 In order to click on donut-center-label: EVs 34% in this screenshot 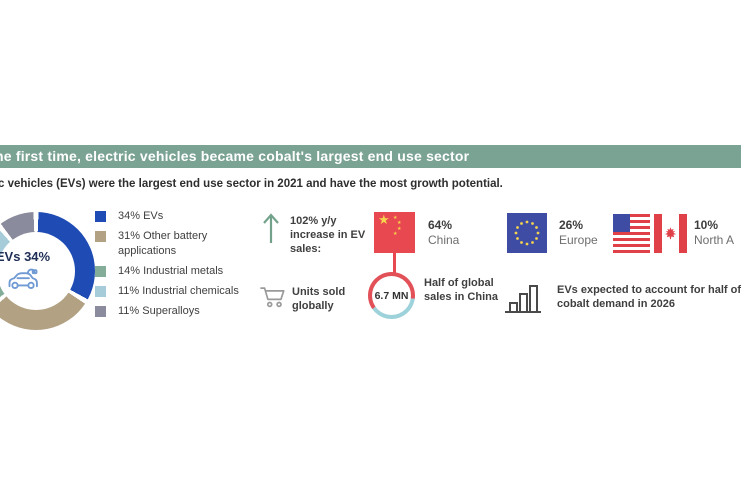, I will do `click(25, 256)`.